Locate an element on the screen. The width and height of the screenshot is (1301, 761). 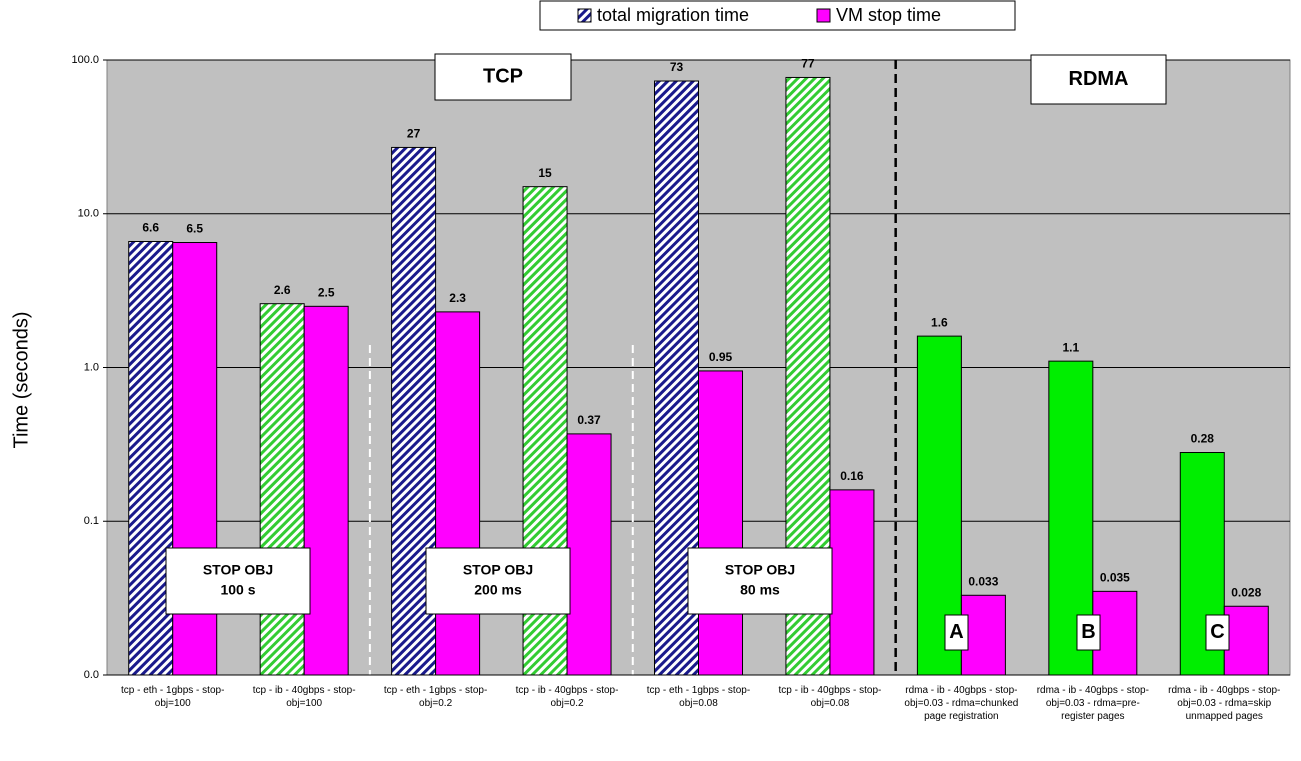
annotation: 200 ms is located at coordinates (498, 590).